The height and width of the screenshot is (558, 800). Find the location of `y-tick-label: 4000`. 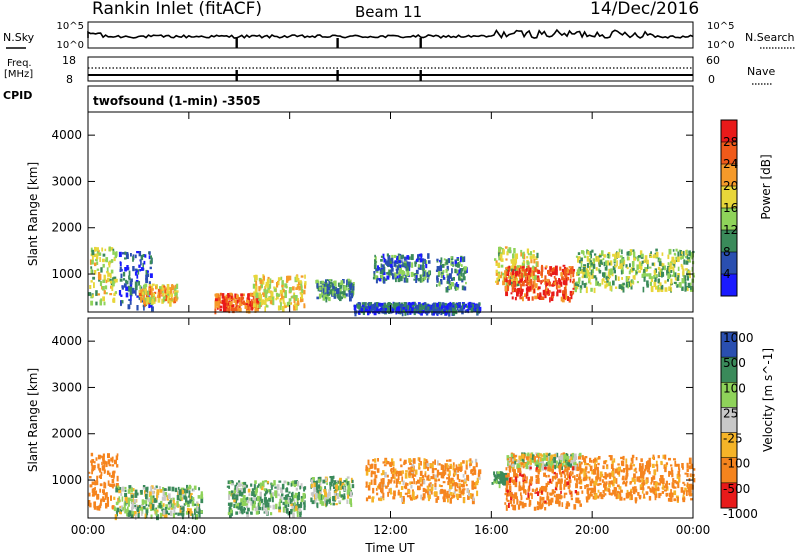

y-tick-label: 4000 is located at coordinates (66, 135).